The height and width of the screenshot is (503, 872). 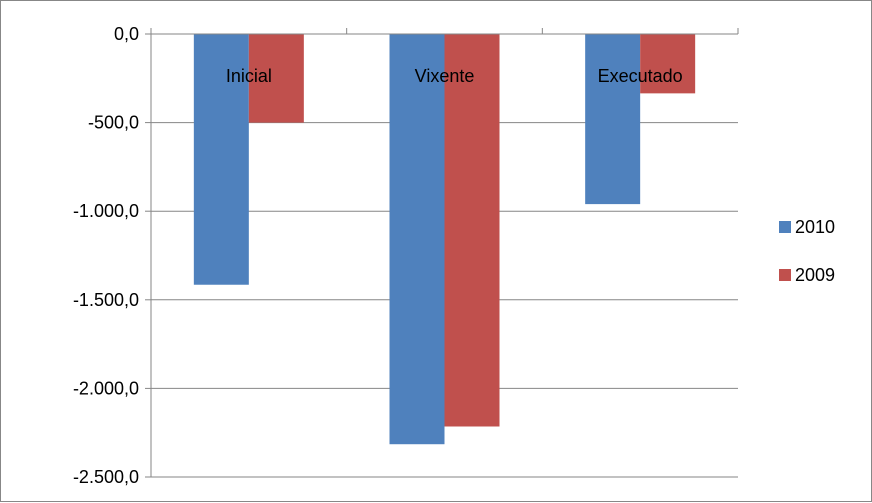 What do you see at coordinates (640, 76) in the screenshot?
I see `category-label: Executado` at bounding box center [640, 76].